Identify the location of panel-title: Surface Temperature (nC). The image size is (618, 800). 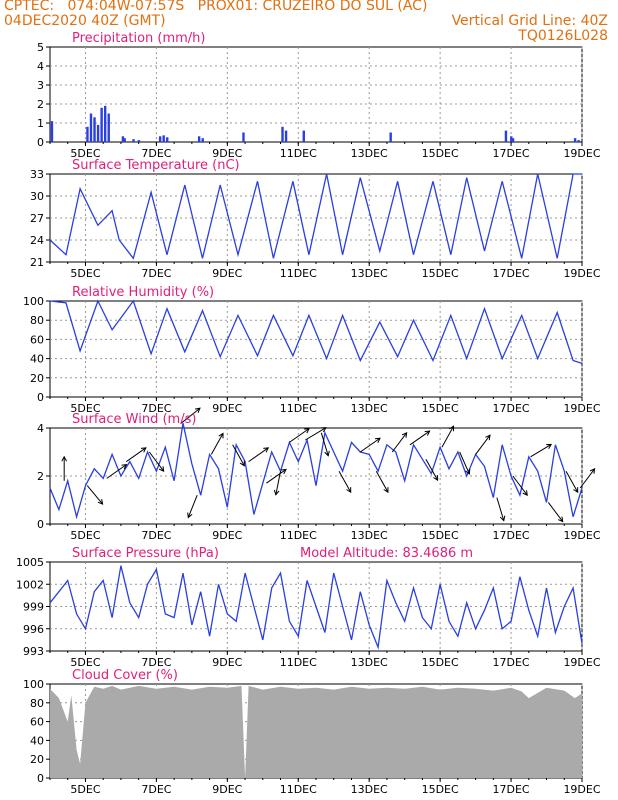
(156, 165).